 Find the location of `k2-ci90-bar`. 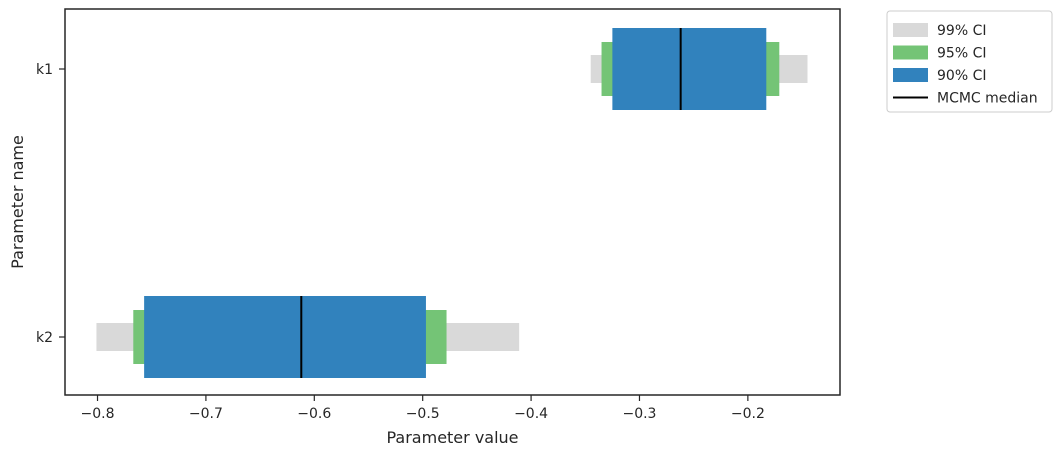

k2-ci90-bar is located at coordinates (285, 337).